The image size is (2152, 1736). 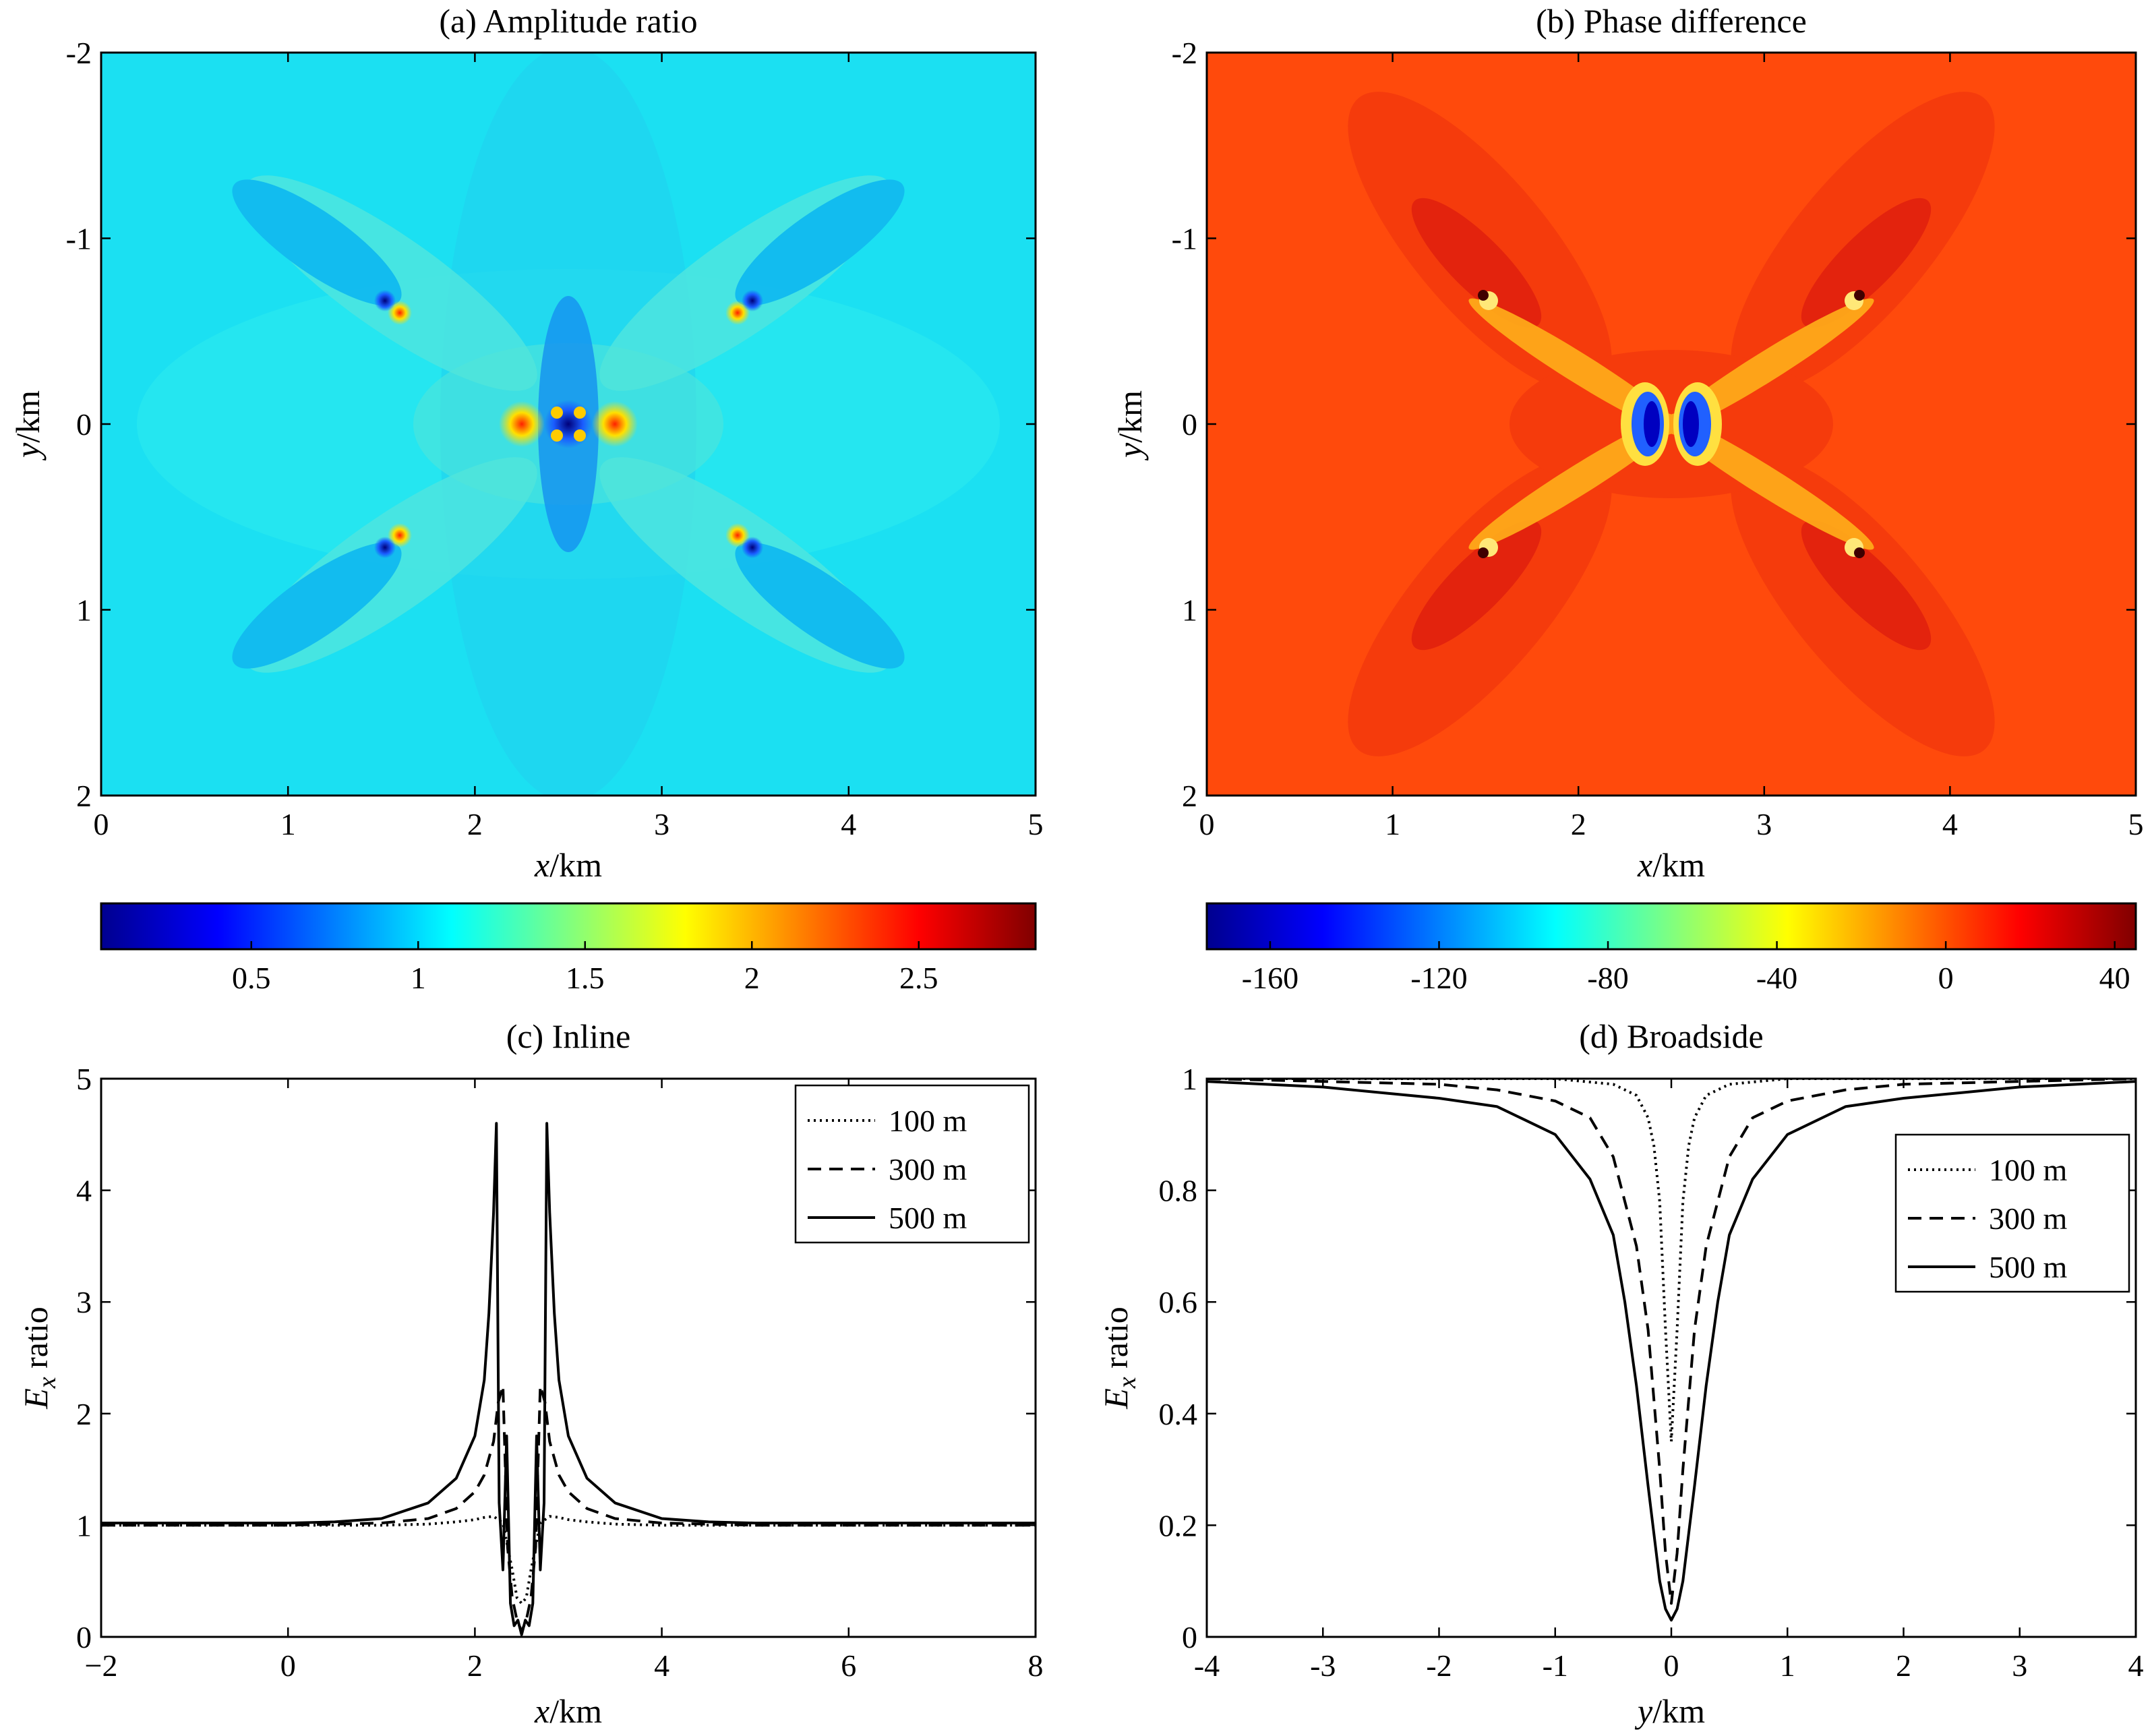 I want to click on panel-a-ytick-label: 0, so click(x=84, y=424).